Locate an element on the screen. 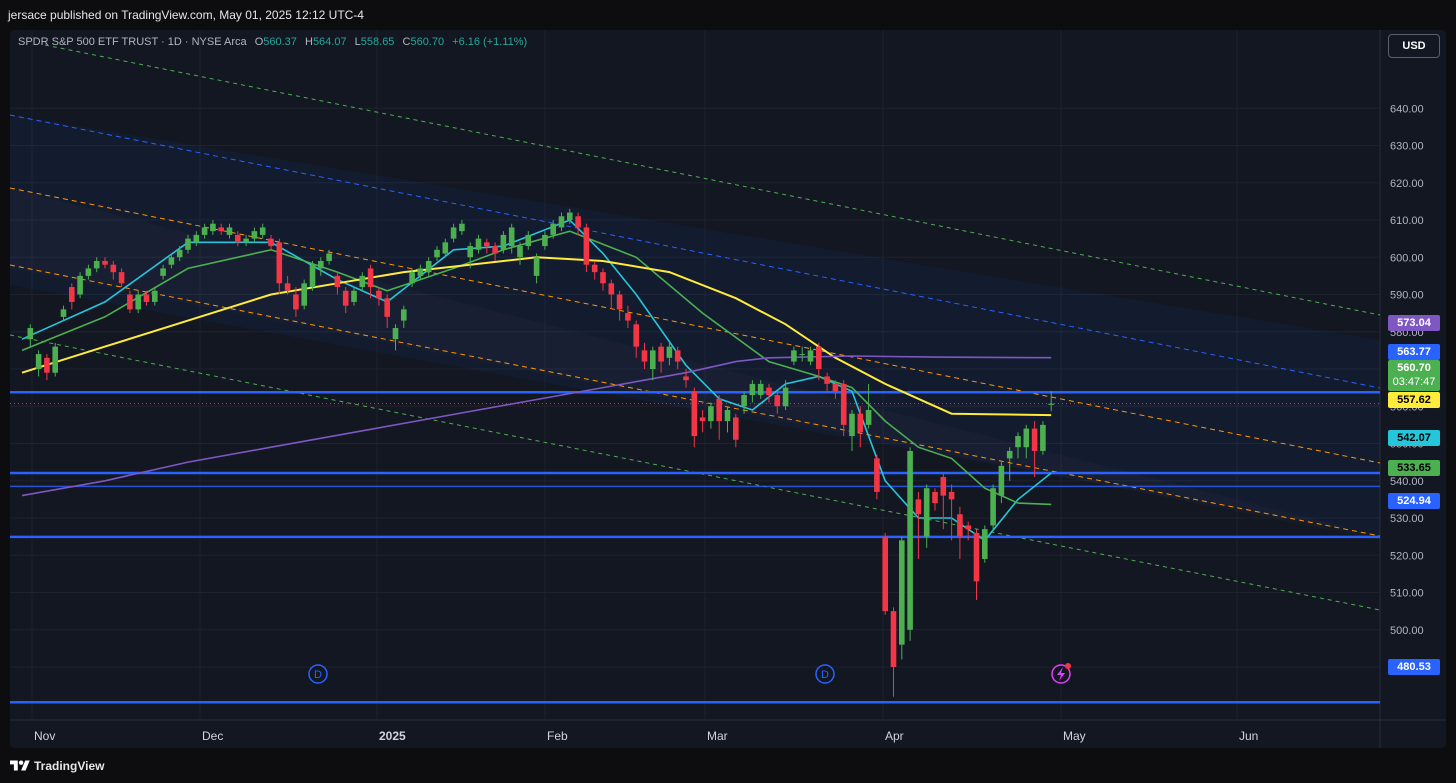  last-price-value: 560.70 is located at coordinates (1414, 368).